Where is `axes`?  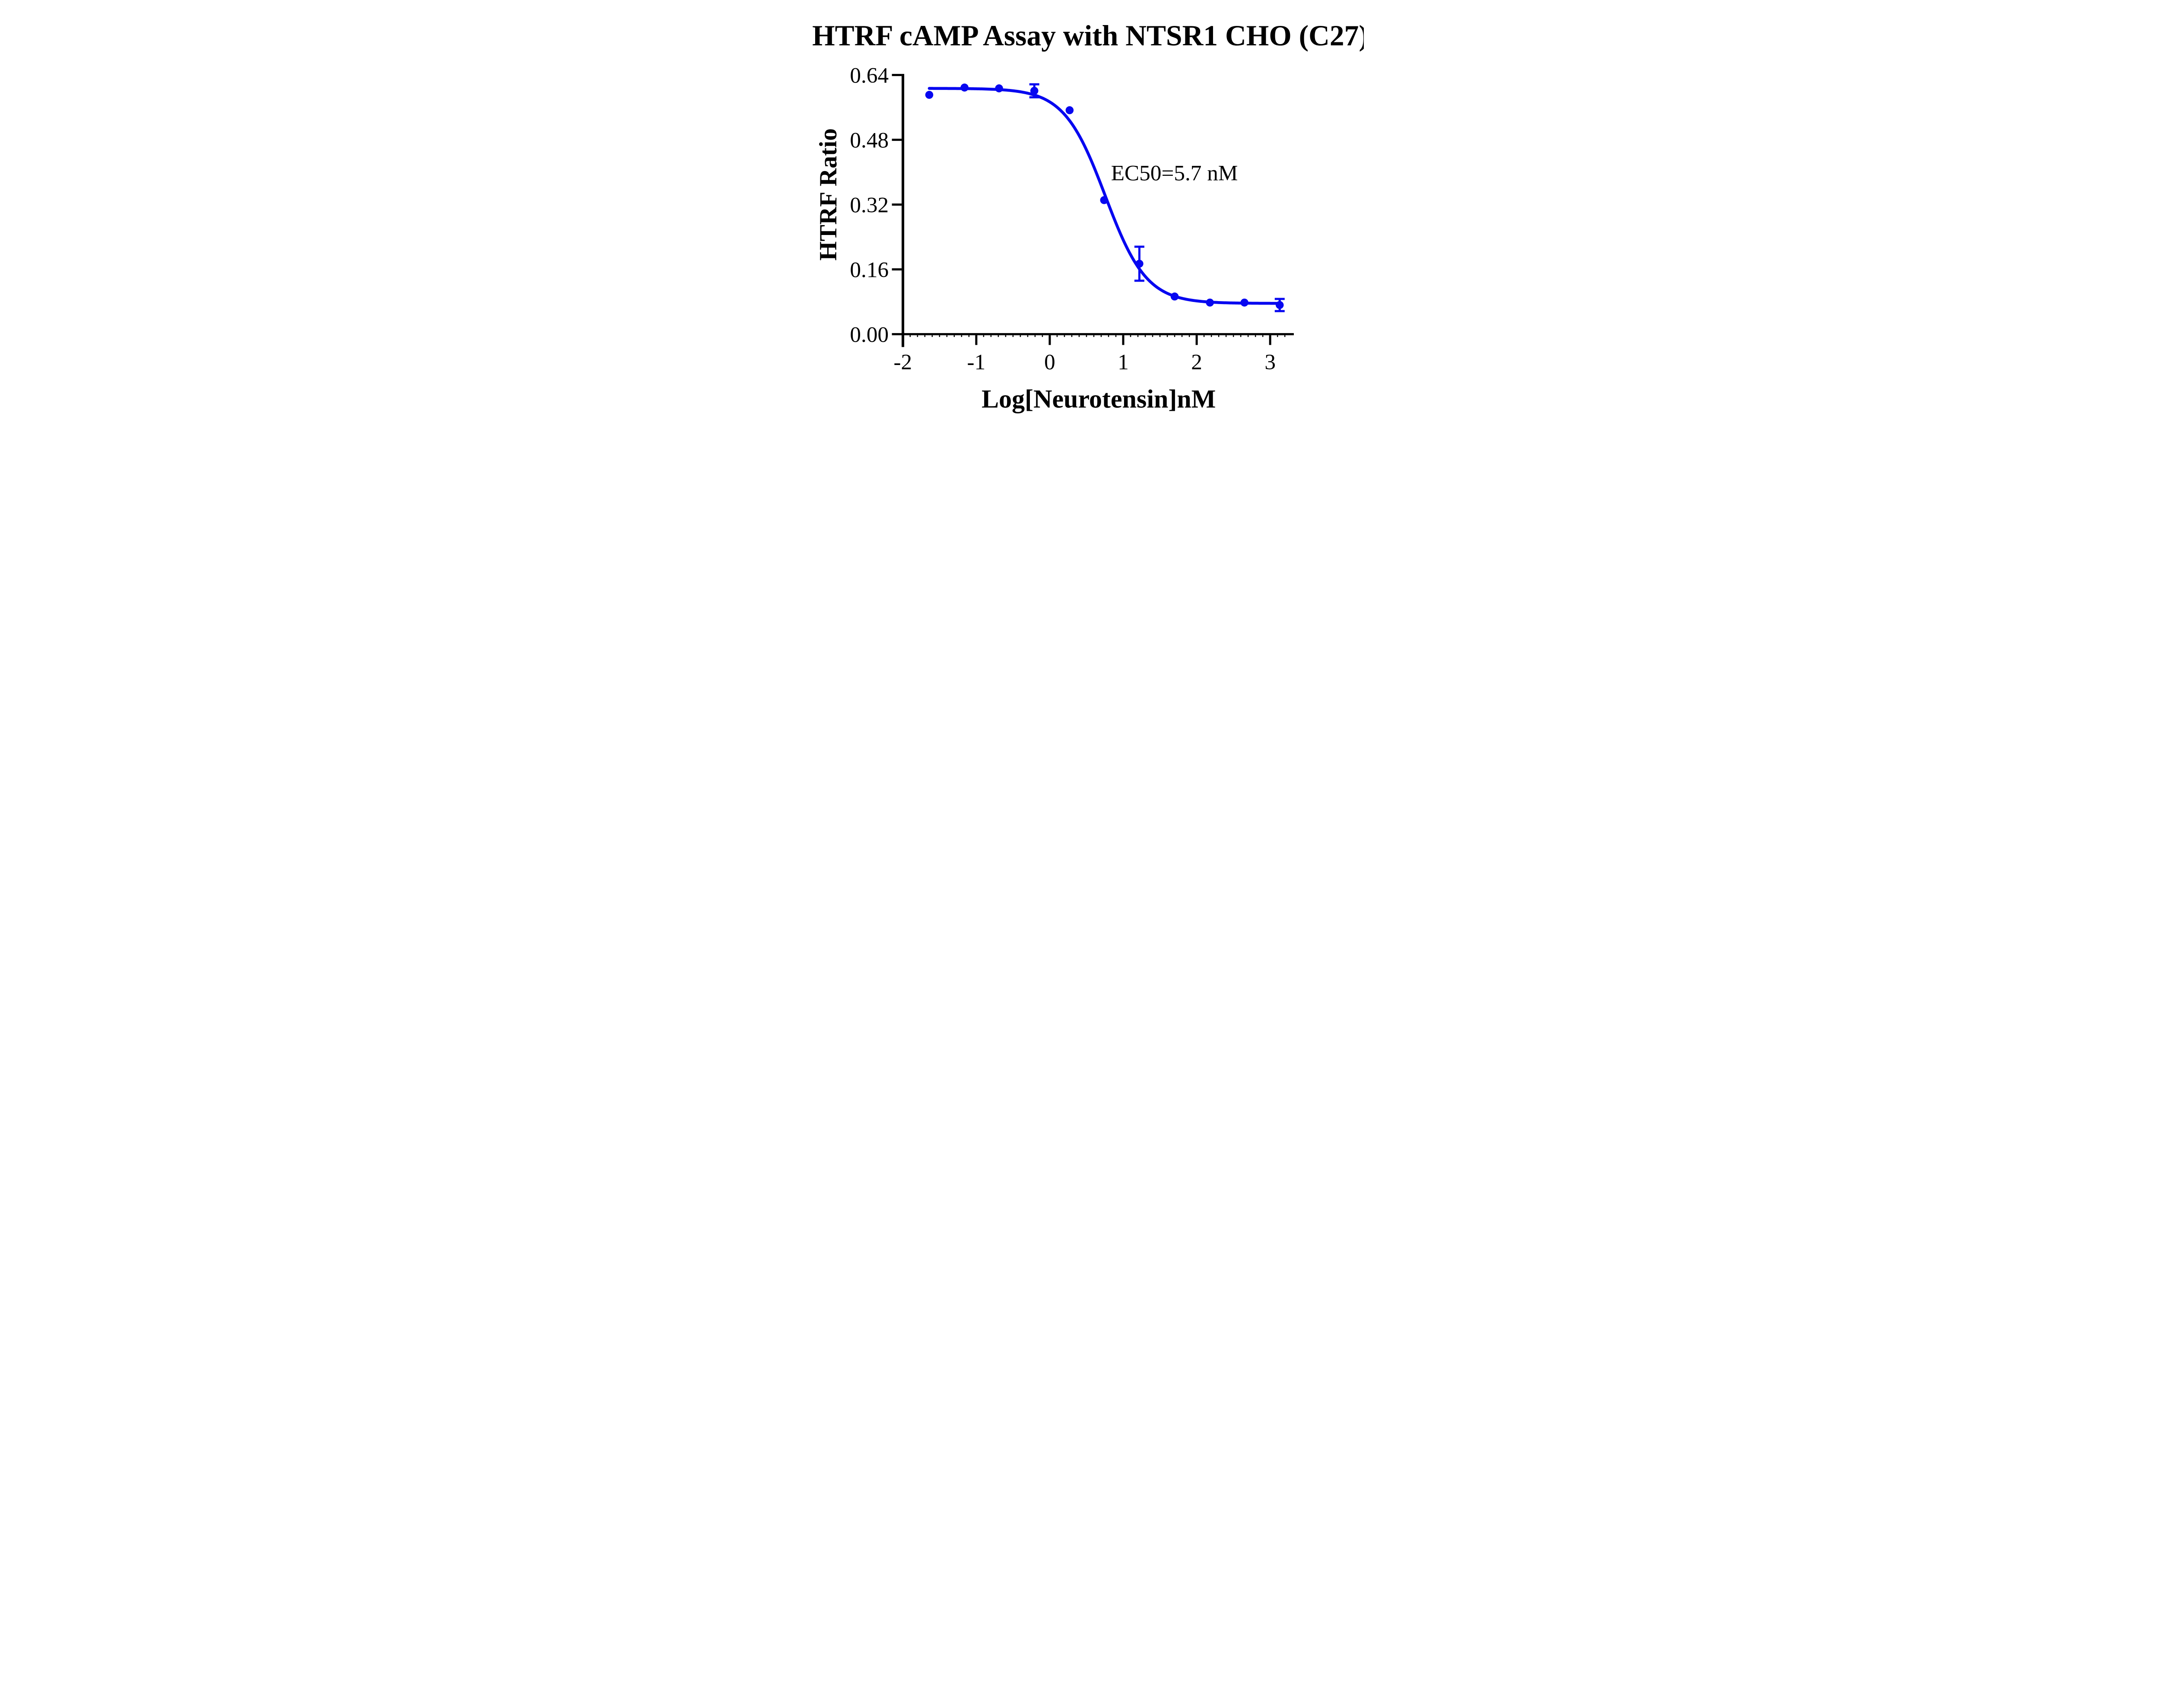
axes is located at coordinates (1093, 210).